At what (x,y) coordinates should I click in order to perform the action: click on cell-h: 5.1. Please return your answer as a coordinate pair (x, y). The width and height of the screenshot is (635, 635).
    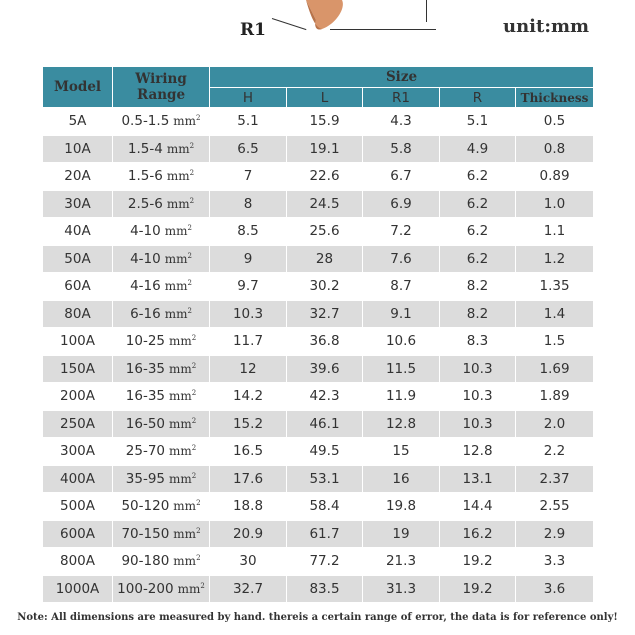
    Looking at the image, I should click on (248, 121).